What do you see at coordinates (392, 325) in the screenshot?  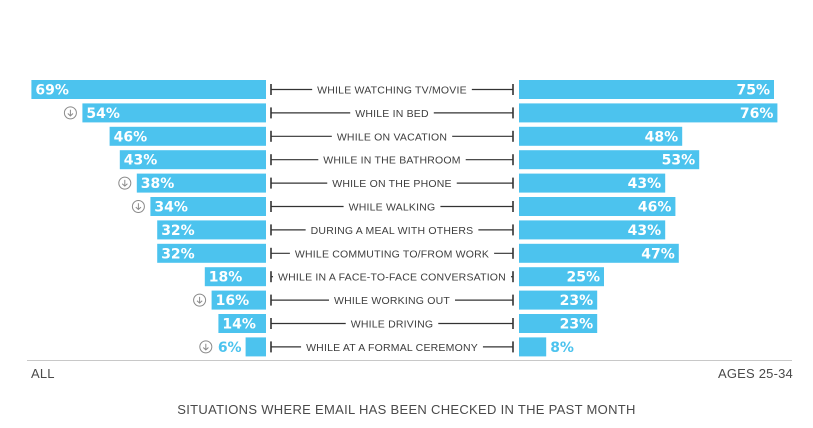 I see `category-label: WHILE DRIVING` at bounding box center [392, 325].